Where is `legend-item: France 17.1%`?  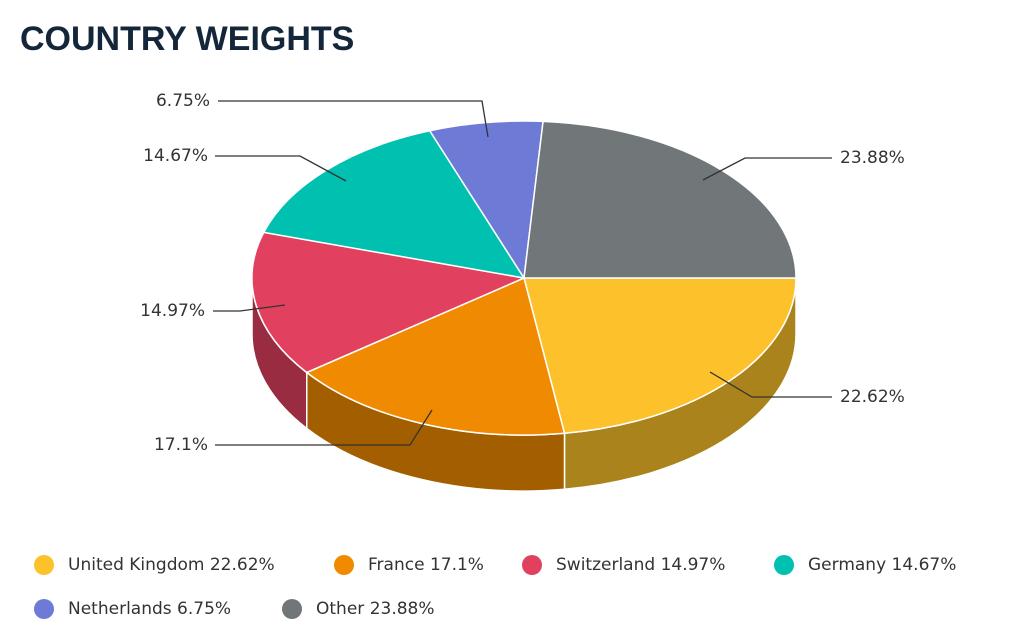 legend-item: France 17.1% is located at coordinates (409, 565).